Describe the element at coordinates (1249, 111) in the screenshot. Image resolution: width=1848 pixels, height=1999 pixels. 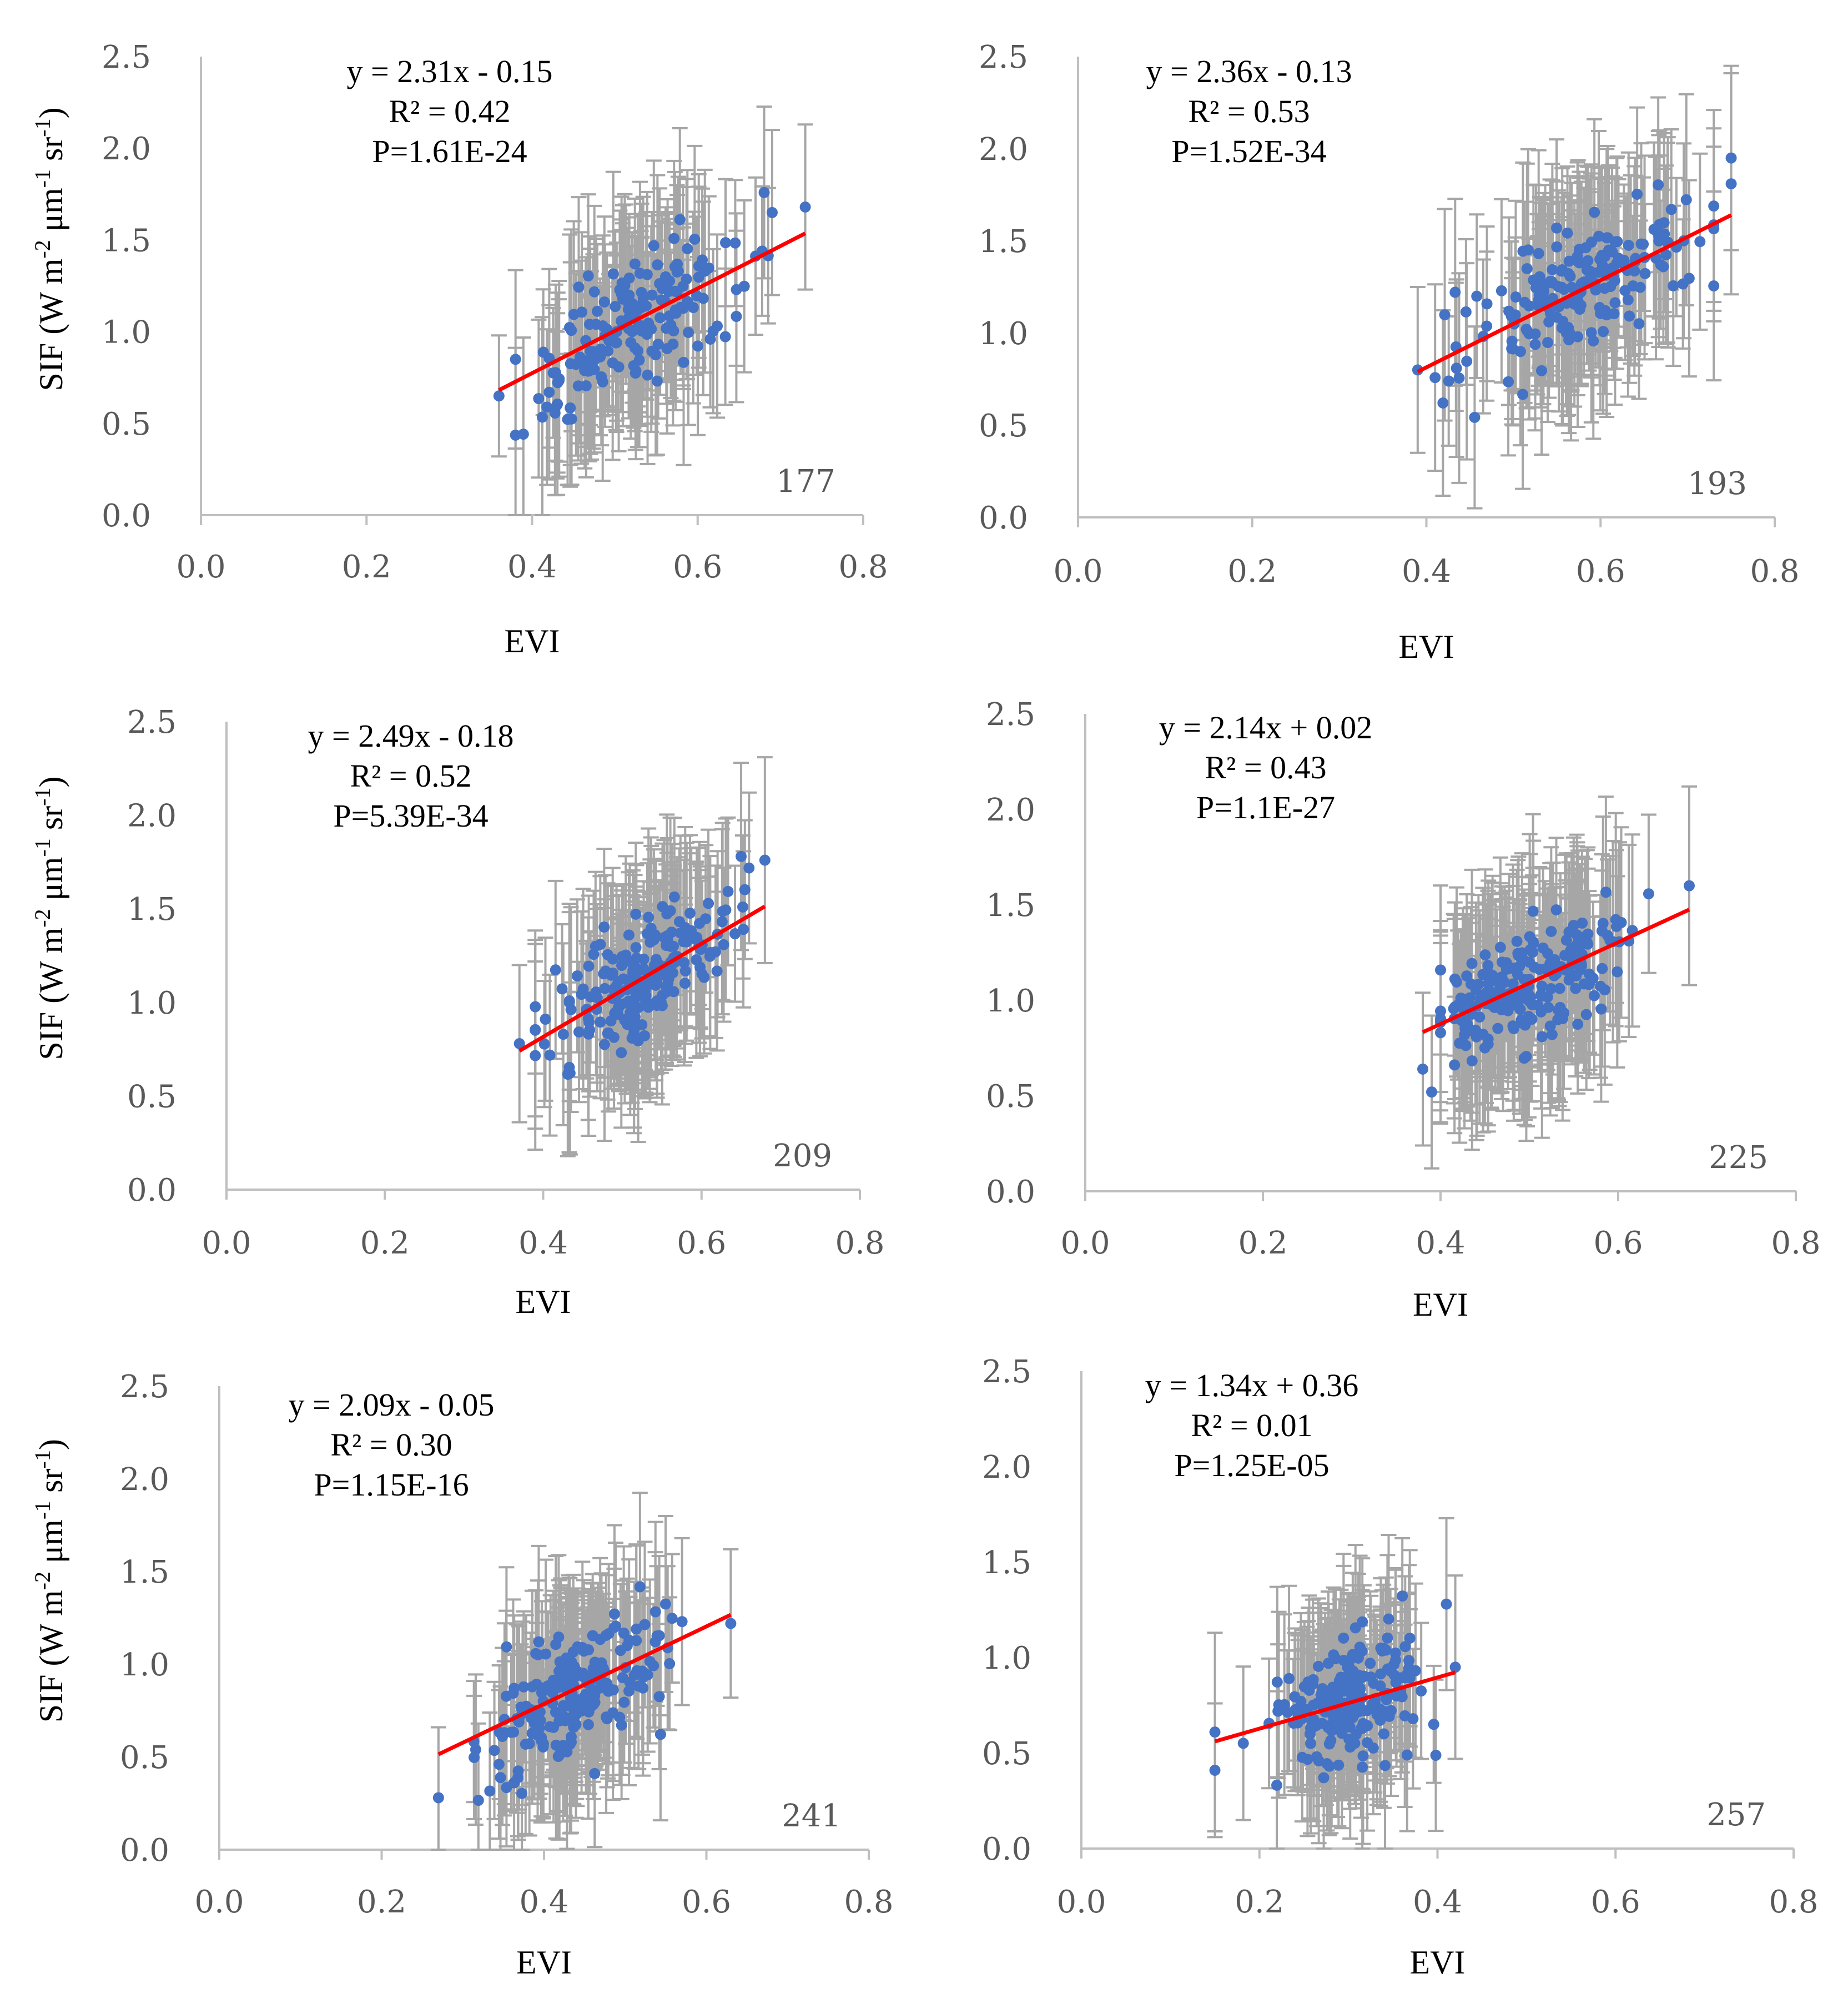
I see `r-squared: R² = 0.53` at that location.